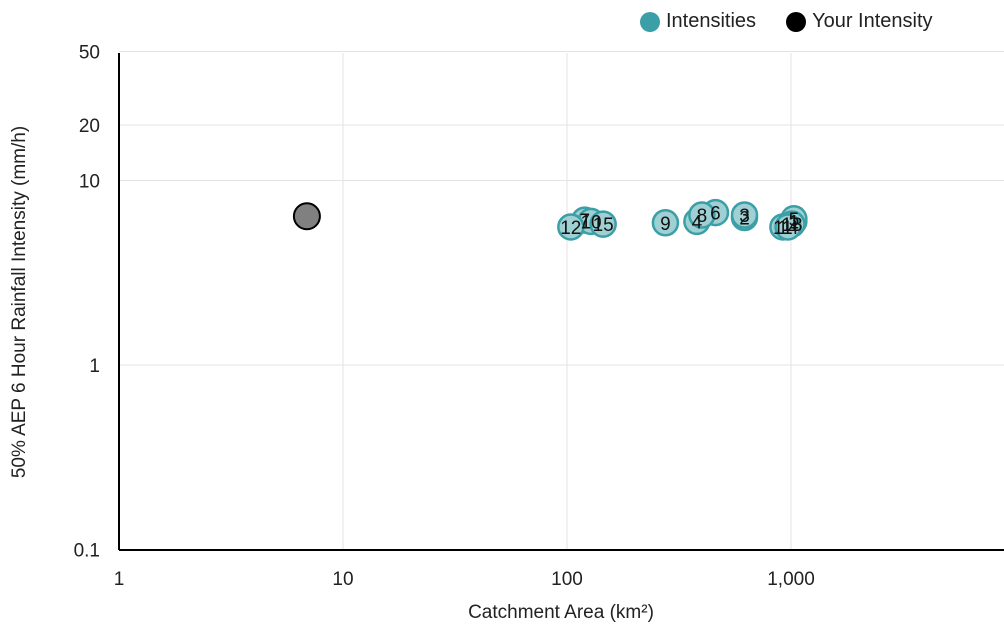 This screenshot has width=1004, height=629. I want to click on your-intensity-point, so click(306, 216).